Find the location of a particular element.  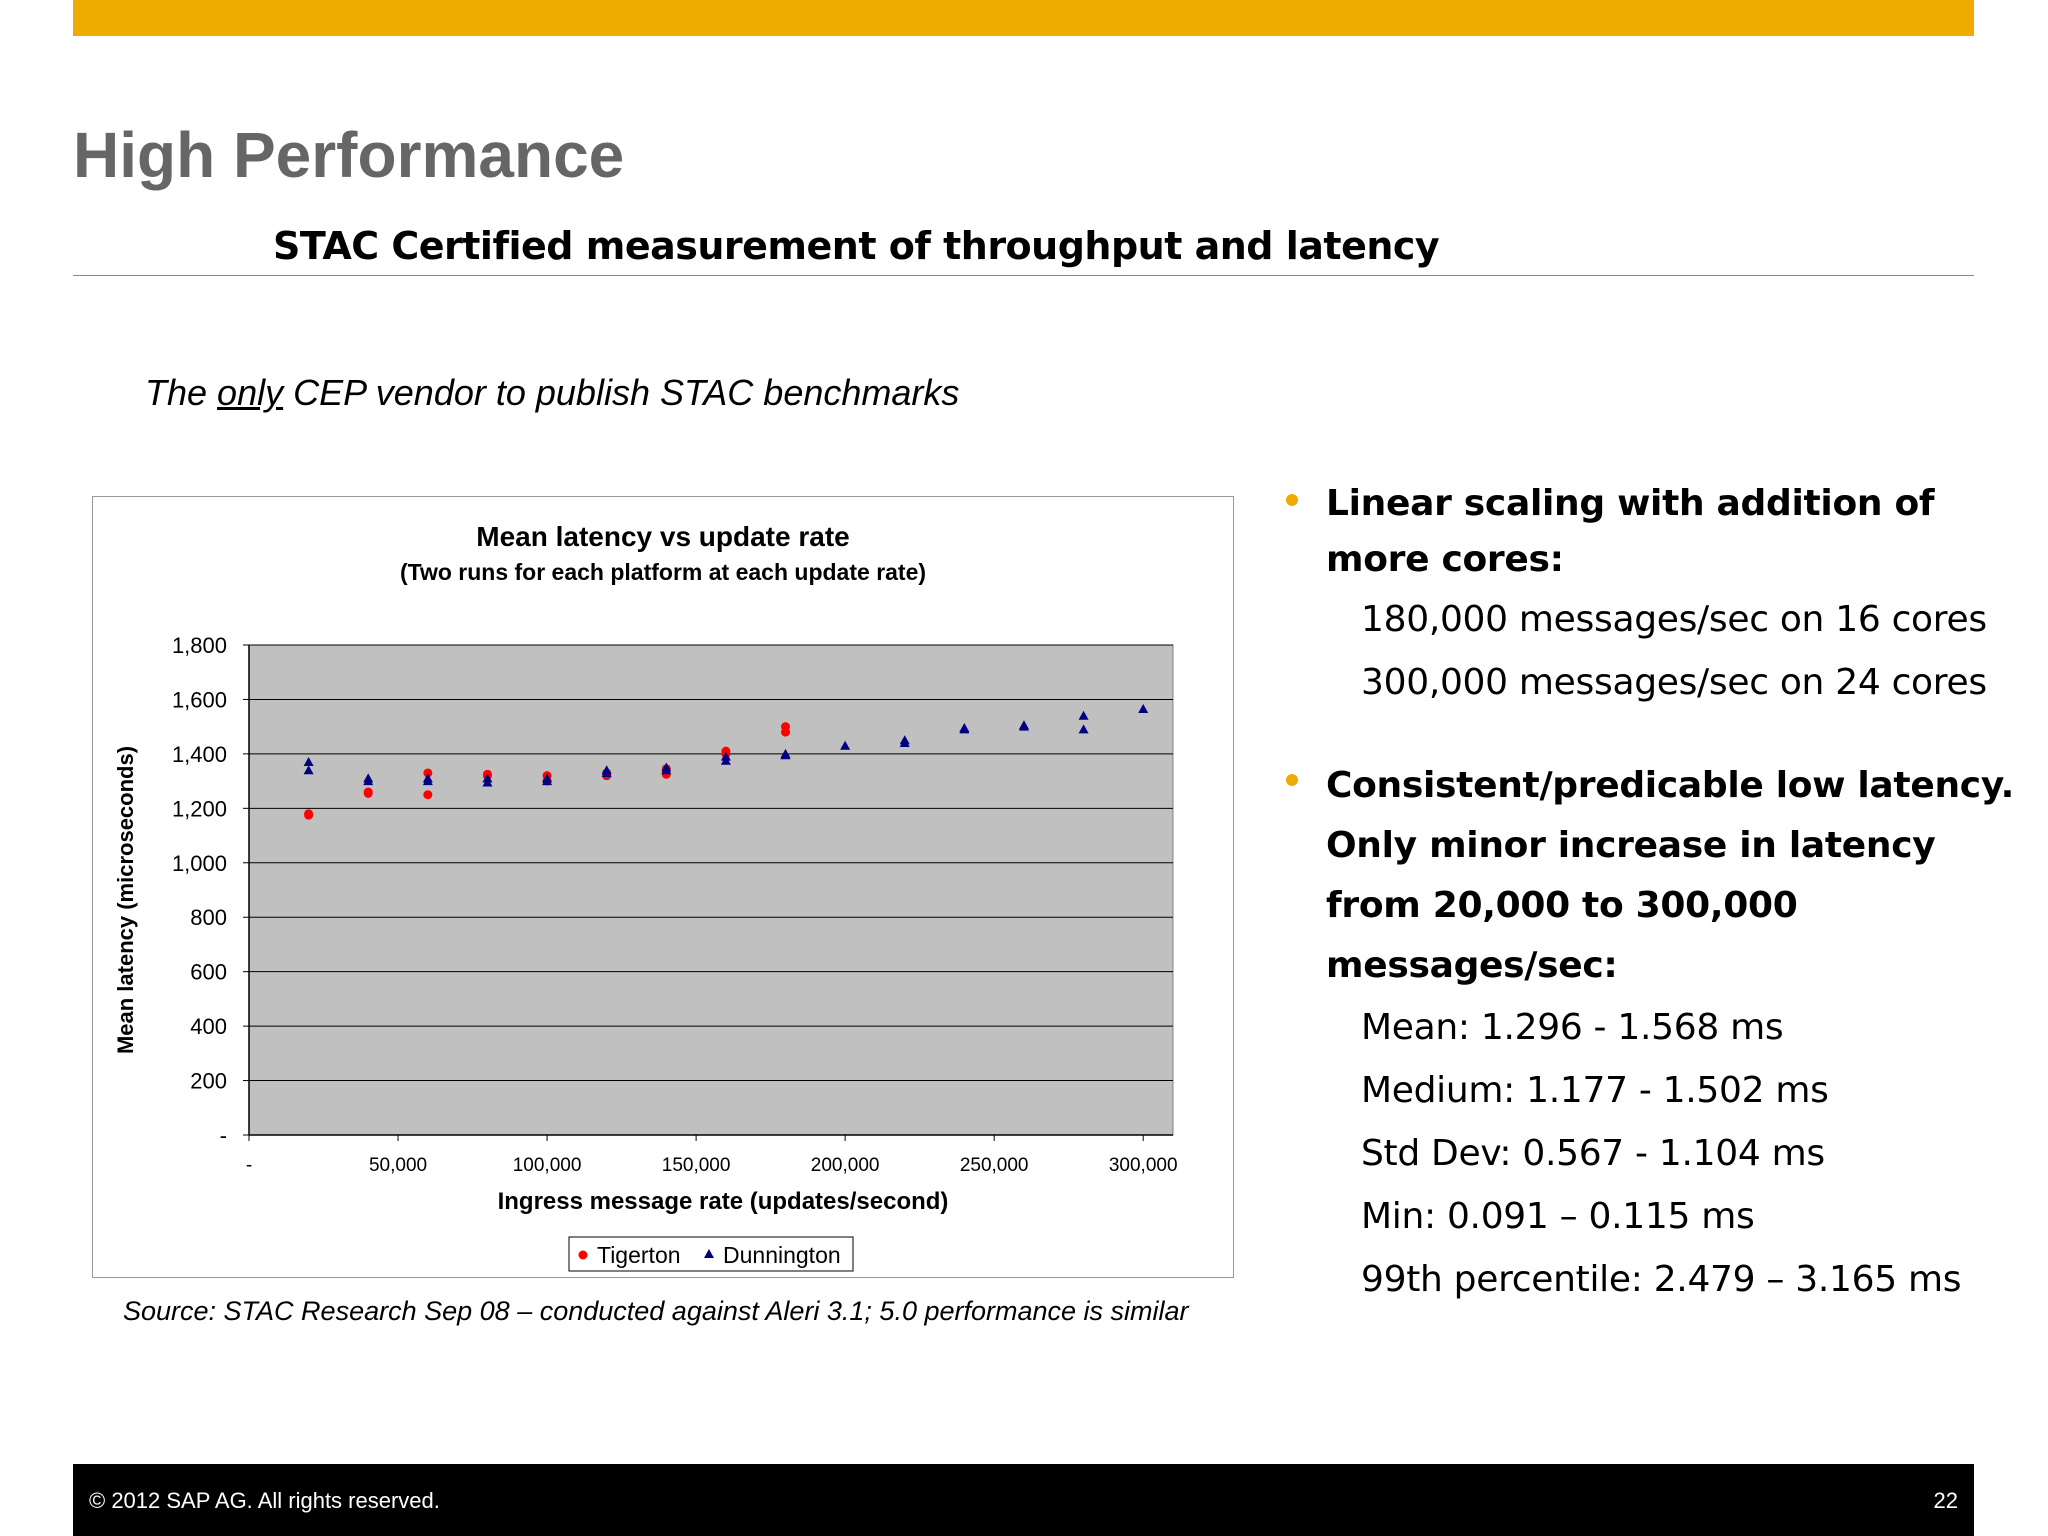

y-tick-label: 400 is located at coordinates (208, 1026).